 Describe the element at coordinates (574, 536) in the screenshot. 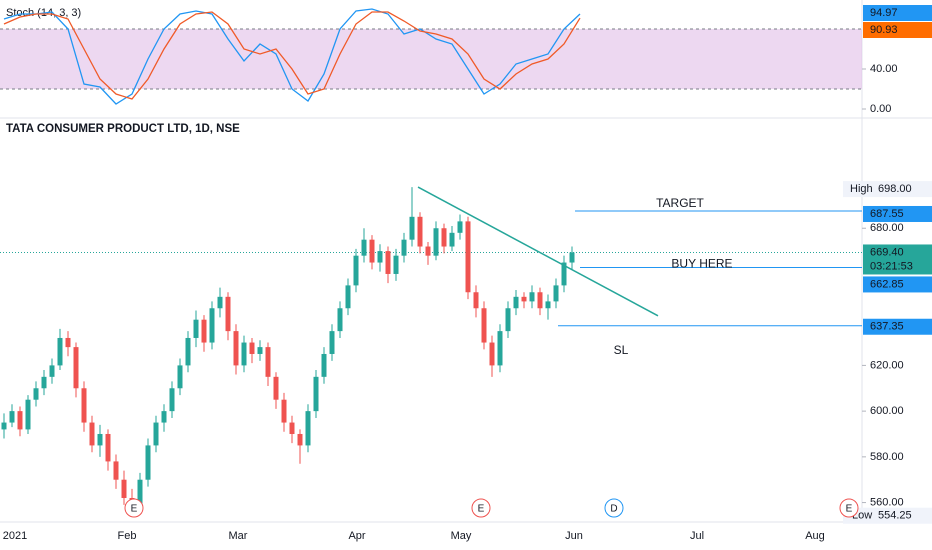

I see `x-tick-label: Jun` at that location.